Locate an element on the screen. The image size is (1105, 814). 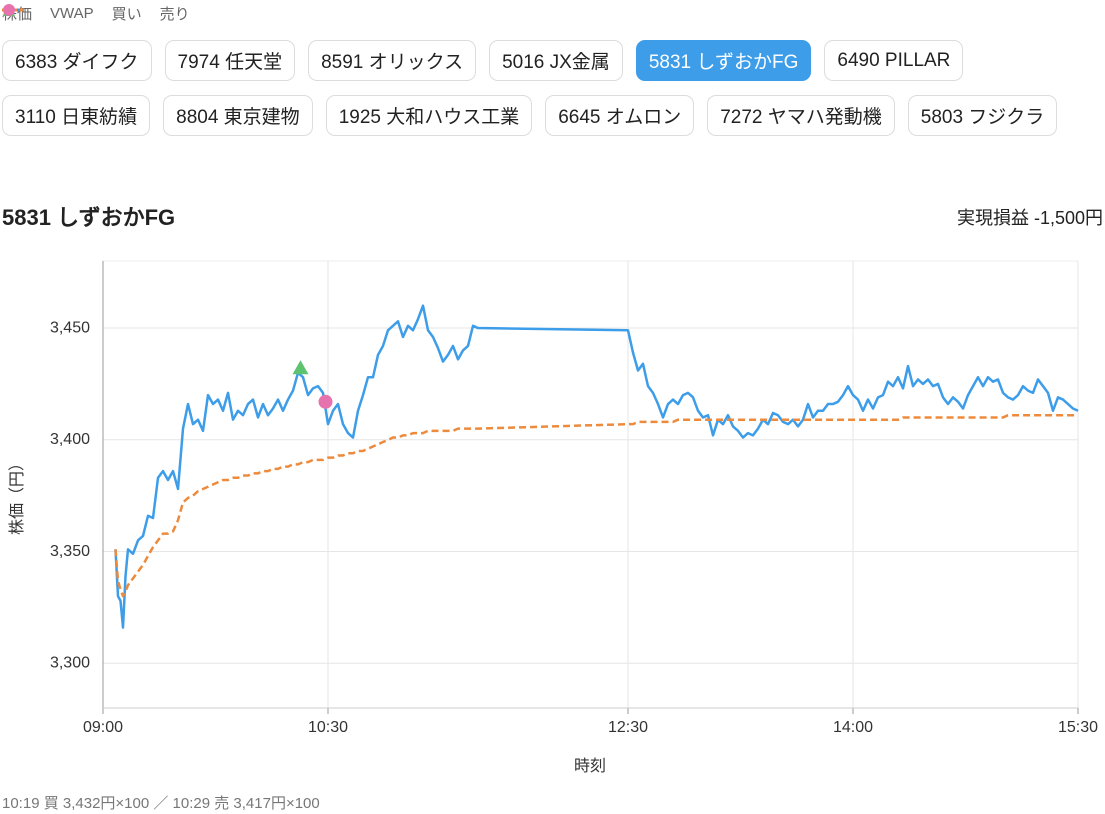
legend-icon is located at coordinates (9, 10).